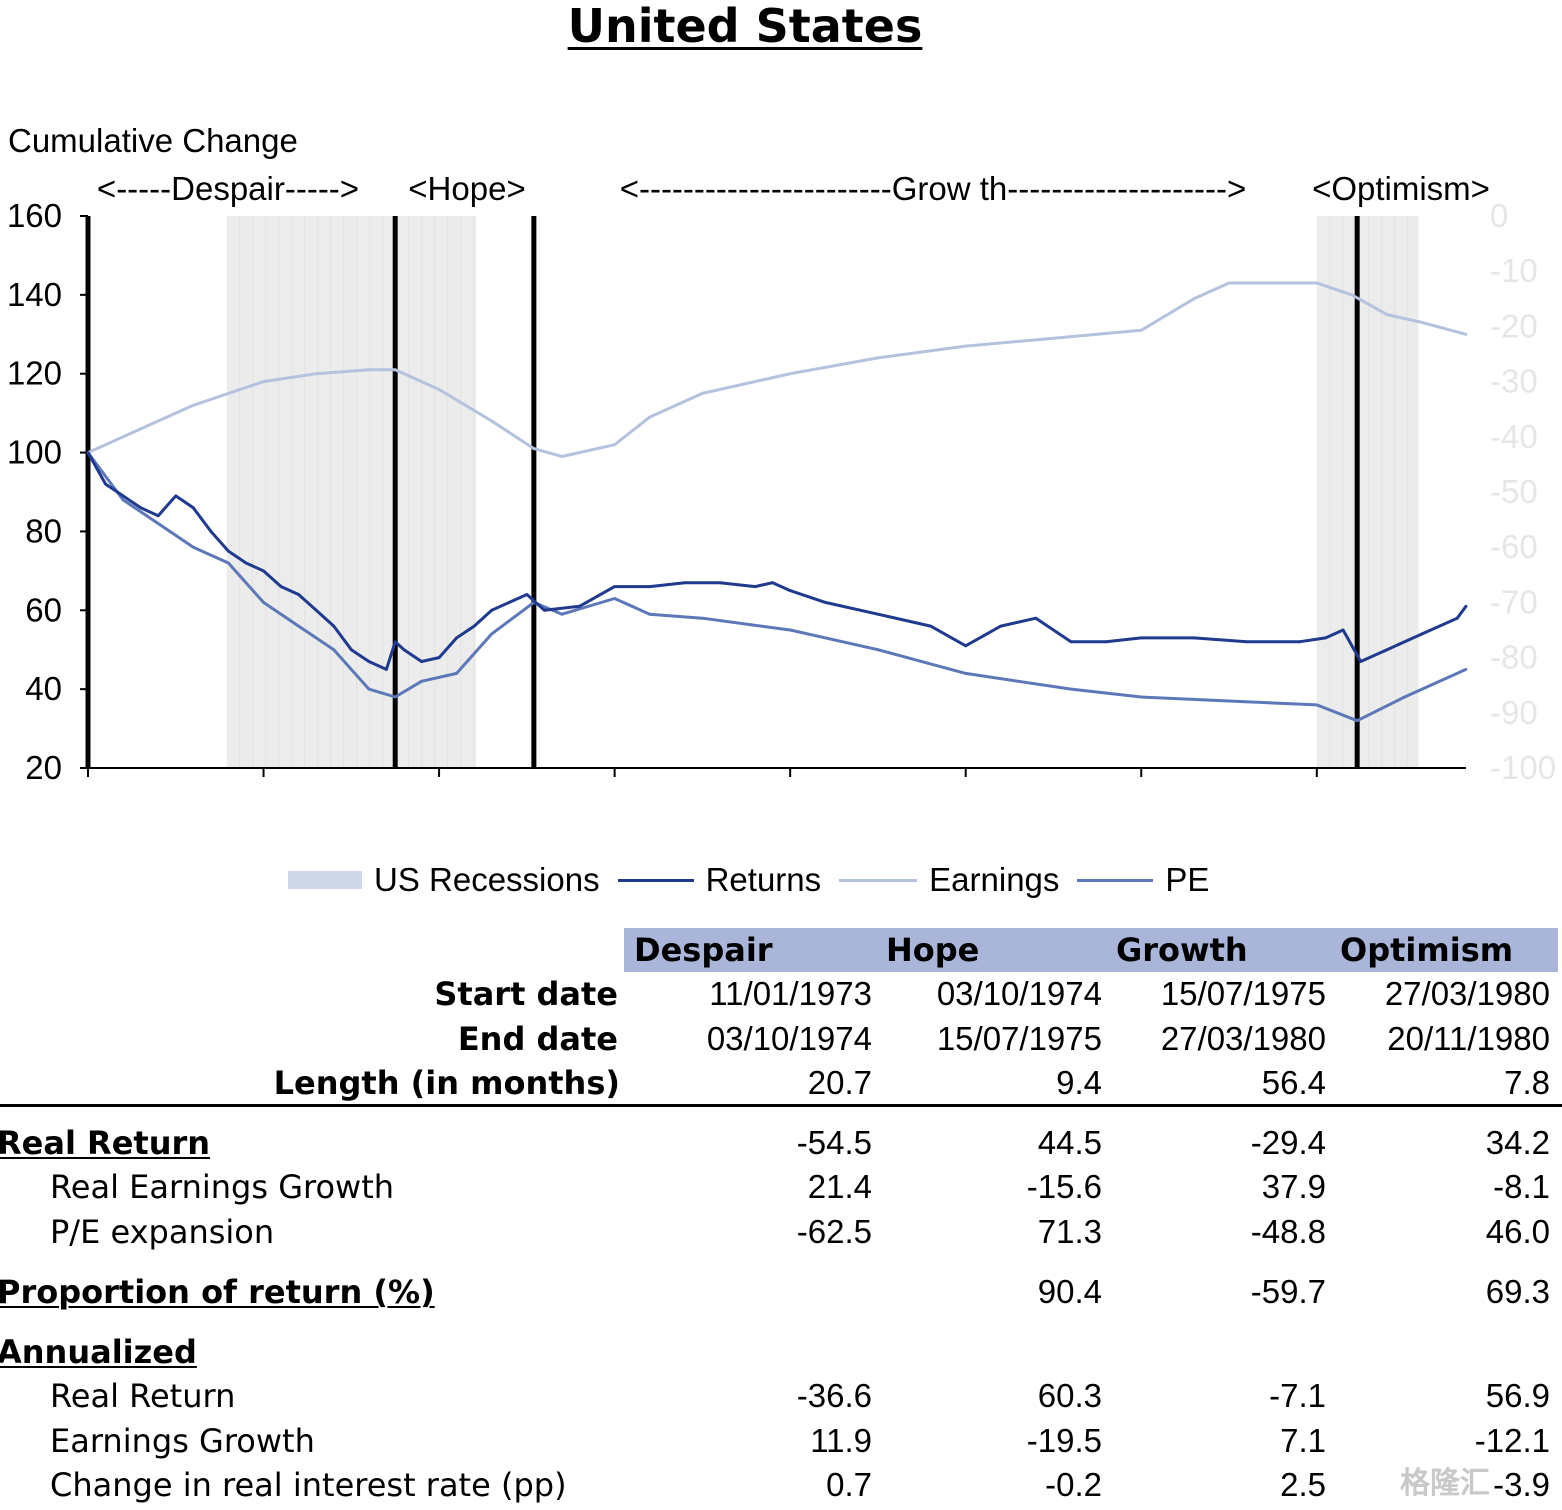 This screenshot has height=1510, width=1562. What do you see at coordinates (351, 492) in the screenshot?
I see `recession-band` at bounding box center [351, 492].